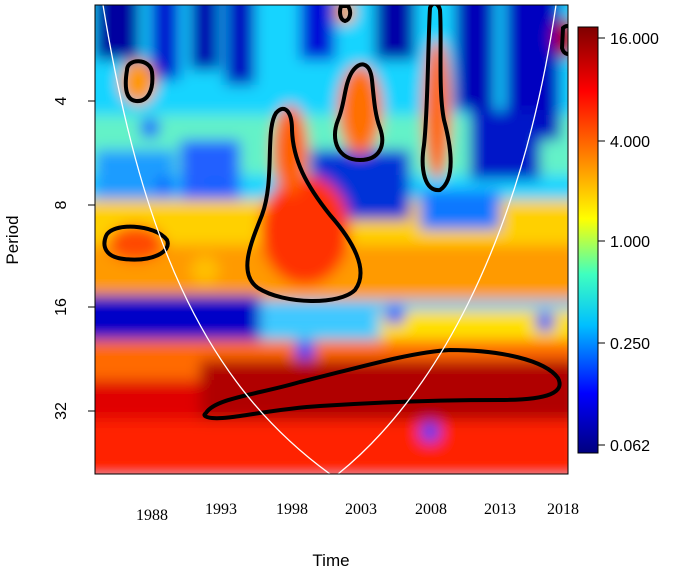 The height and width of the screenshot is (571, 685). I want to click on x-tick-label-1993: 1993, so click(221, 509).